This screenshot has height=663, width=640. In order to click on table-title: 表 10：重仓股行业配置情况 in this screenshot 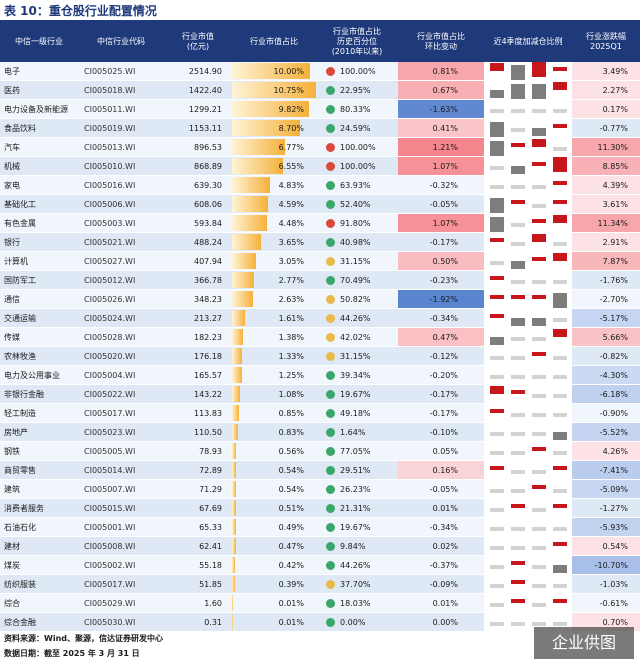, I will do `click(80, 11)`.